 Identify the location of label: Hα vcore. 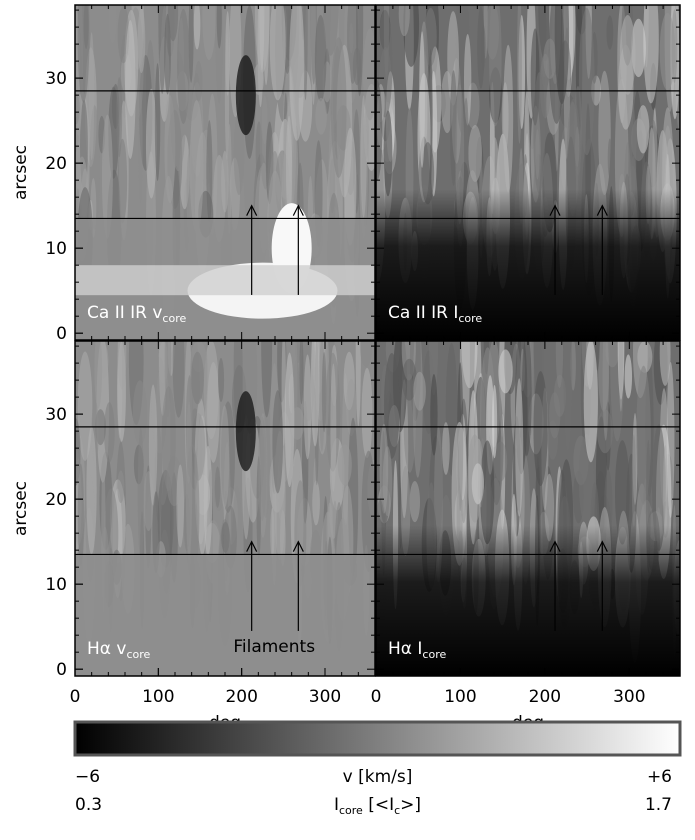
(119, 650).